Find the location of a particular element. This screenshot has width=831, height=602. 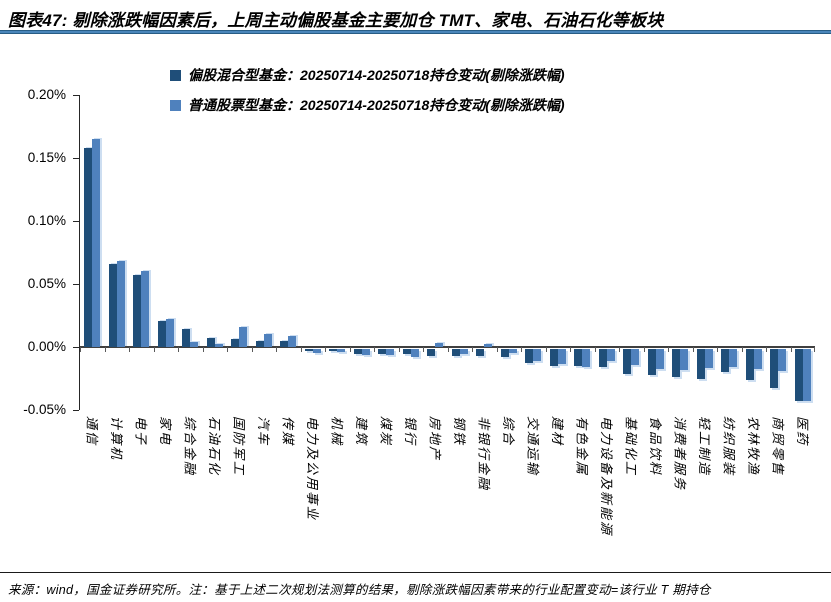

bar-stock-计算机 is located at coordinates (120, 304).